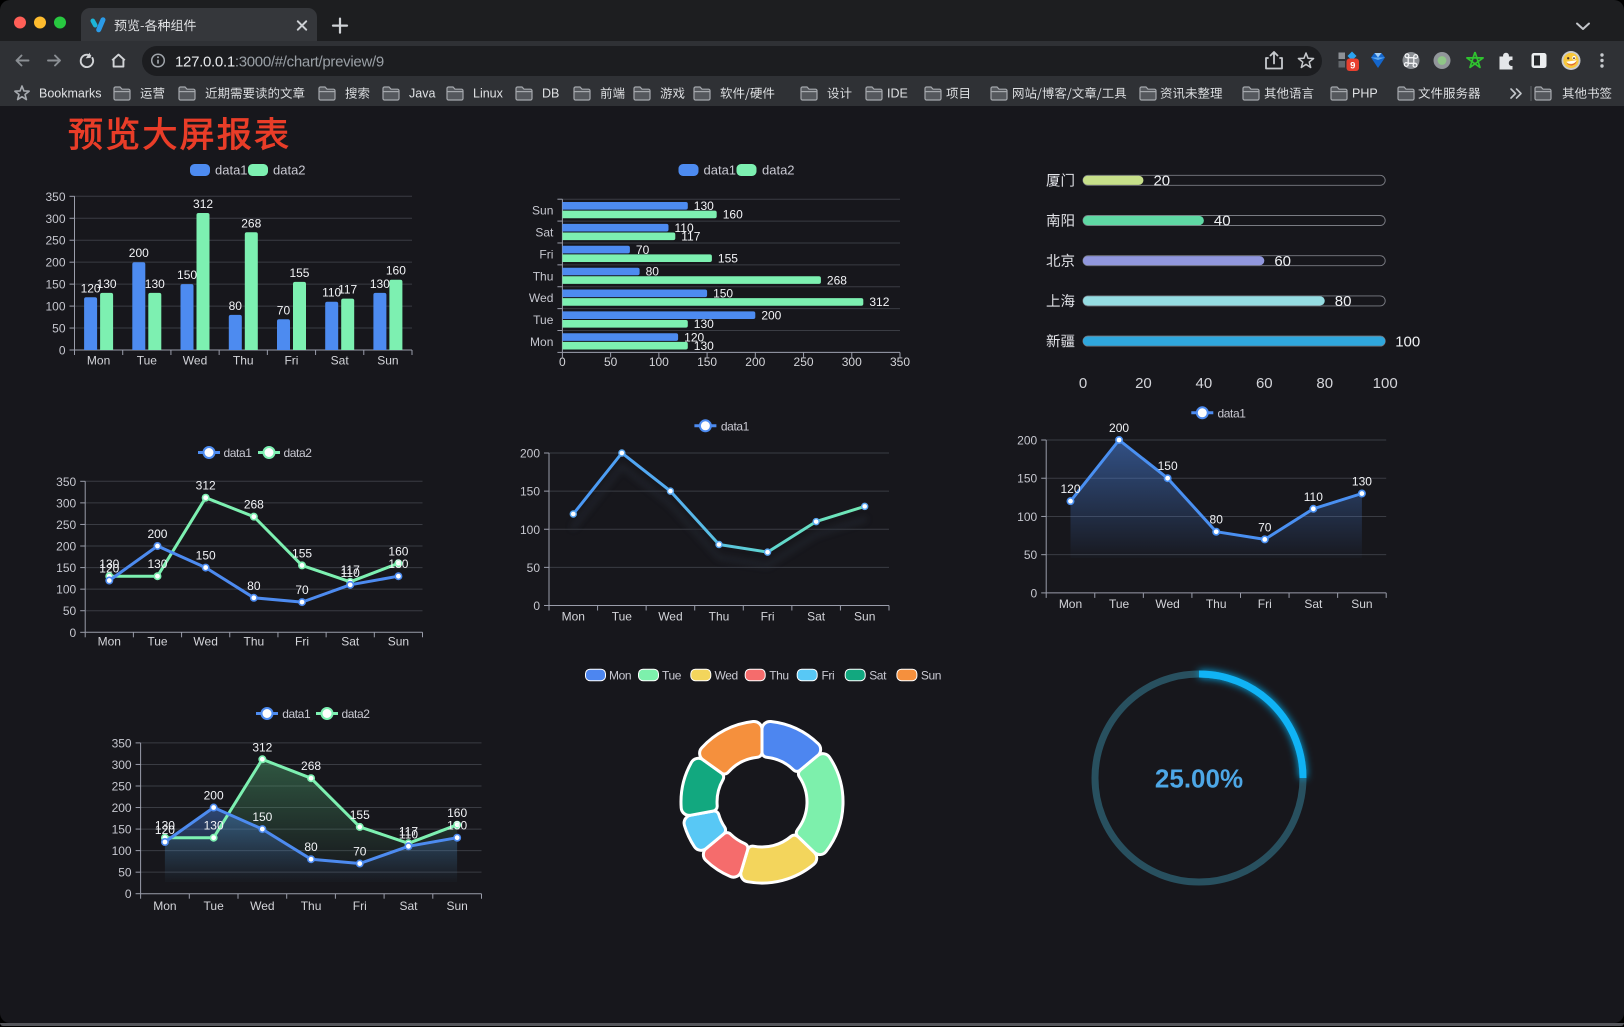 The width and height of the screenshot is (1624, 1027). Describe the element at coordinates (1365, 94) in the screenshot. I see `svg-text: PHP` at that location.